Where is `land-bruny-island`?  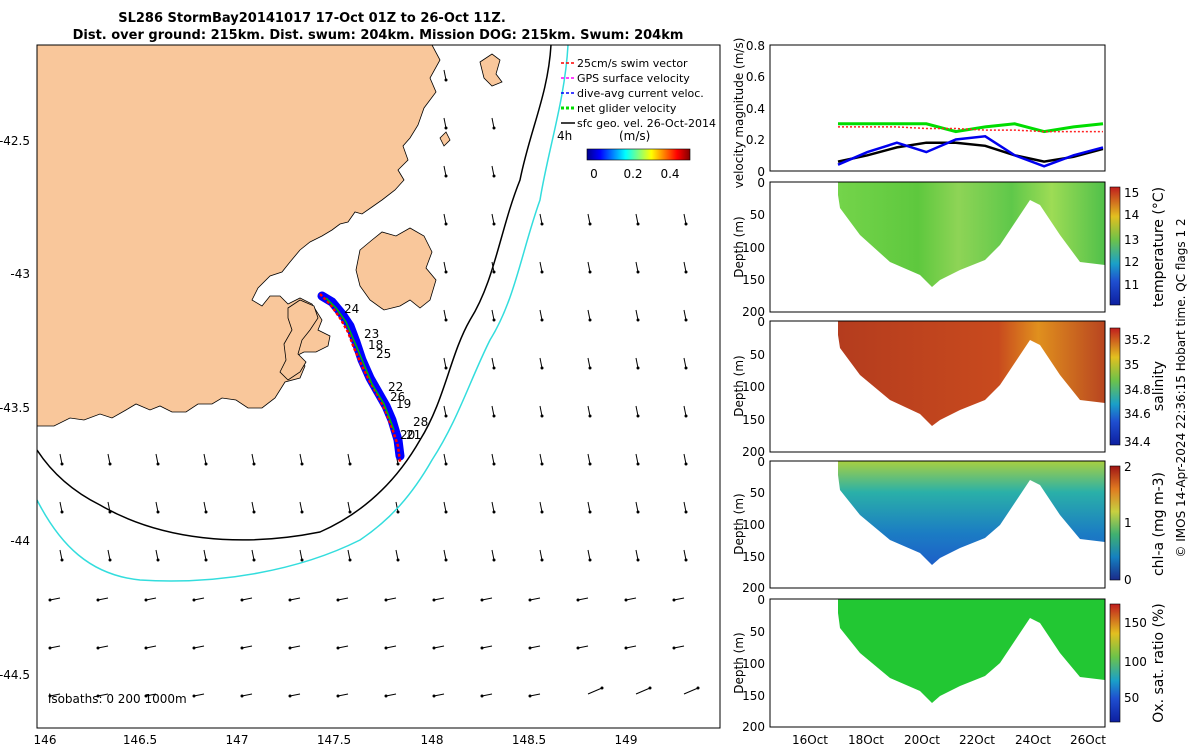 land-bruny-island is located at coordinates (299, 340).